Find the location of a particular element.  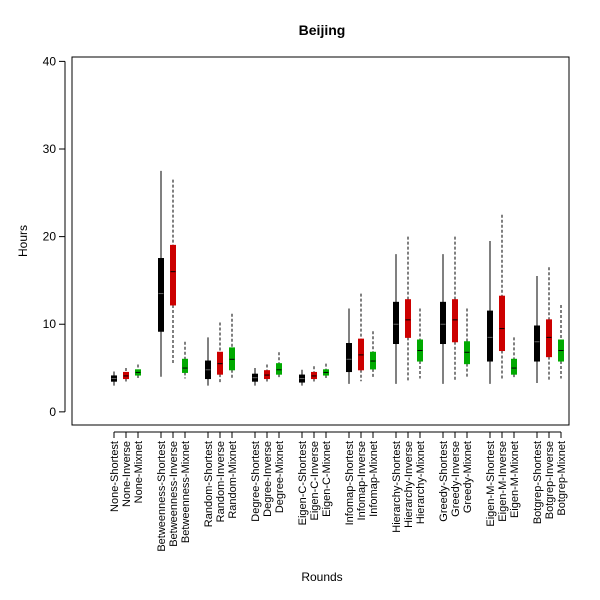

box-degree-mixnet is located at coordinates (279, 365).